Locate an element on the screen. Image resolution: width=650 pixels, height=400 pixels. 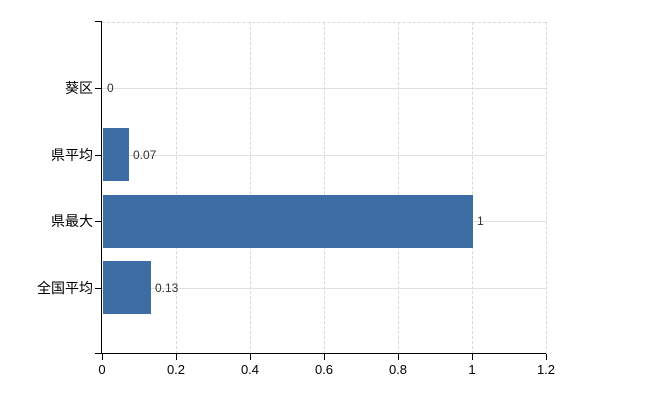
bar-value-label: 0 is located at coordinates (110, 88).